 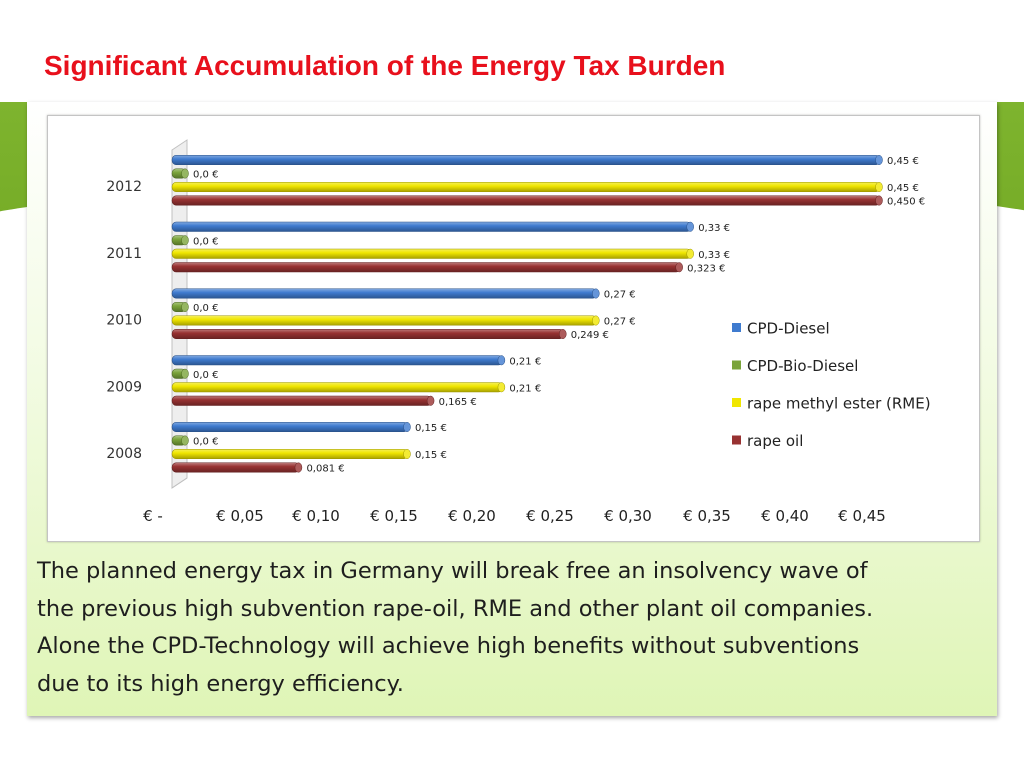 What do you see at coordinates (124, 454) in the screenshot?
I see `category-label: 2008` at bounding box center [124, 454].